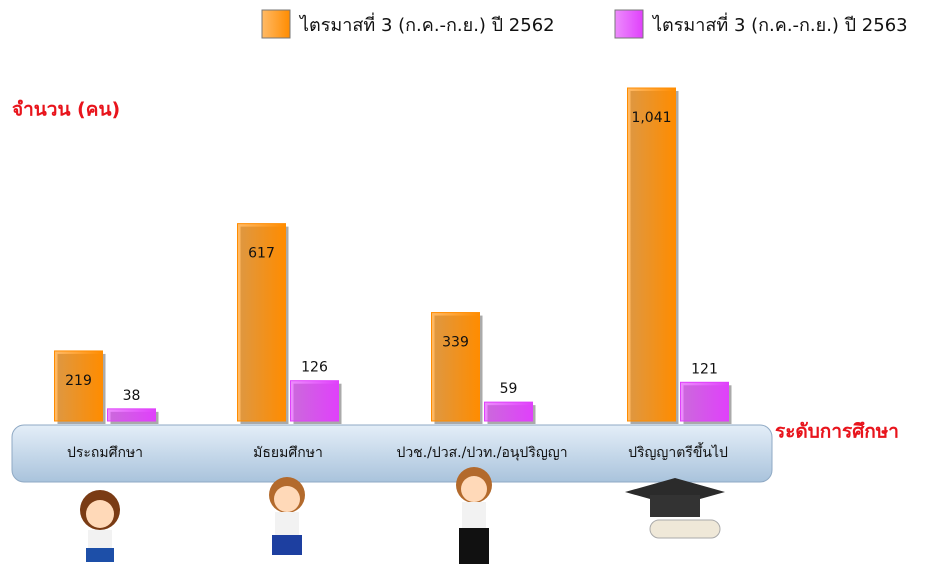 This screenshot has width=927, height=579. What do you see at coordinates (455, 343) in the screenshot?
I see `data-label: 339` at bounding box center [455, 343].